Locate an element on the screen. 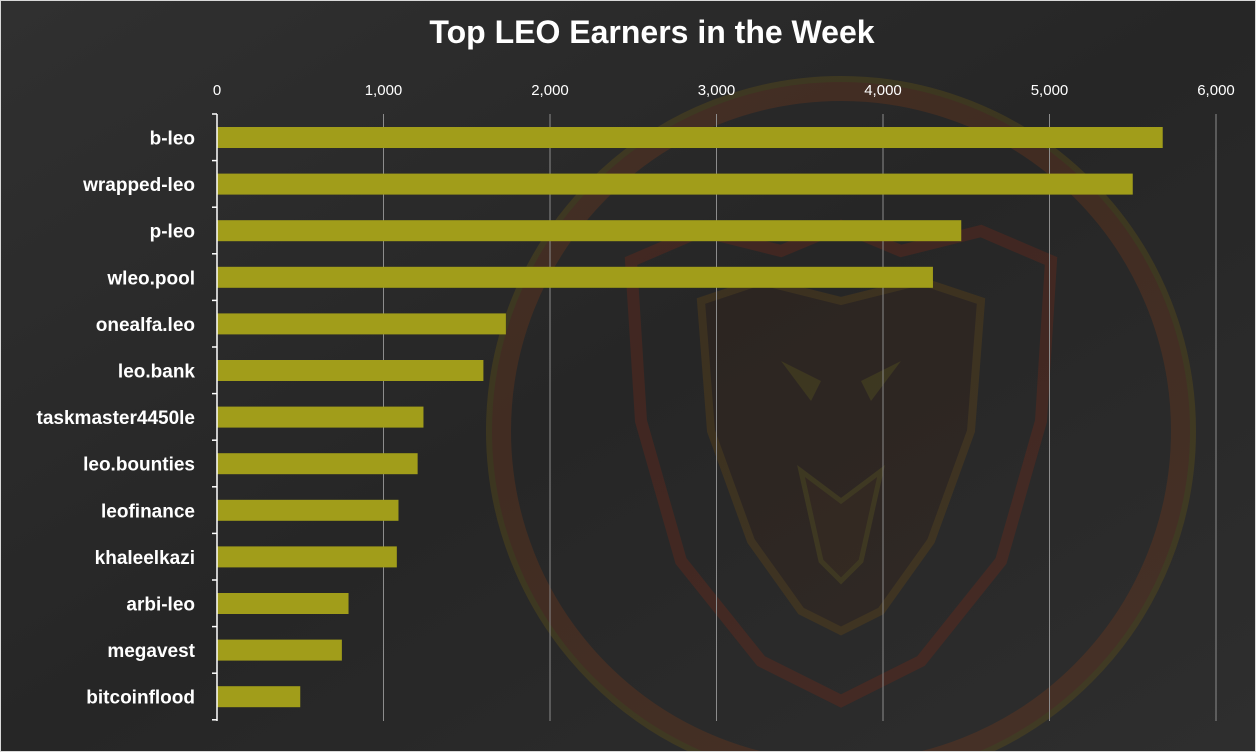  bar-b-leo is located at coordinates (690, 137).